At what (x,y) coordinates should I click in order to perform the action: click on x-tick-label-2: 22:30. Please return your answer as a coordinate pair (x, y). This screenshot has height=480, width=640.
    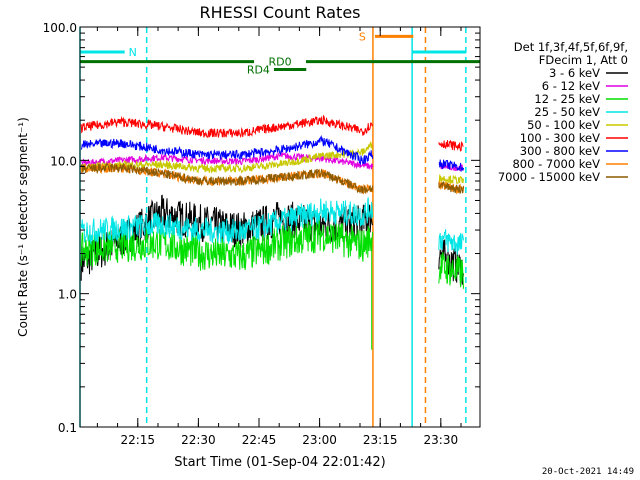
    Looking at the image, I should click on (198, 440).